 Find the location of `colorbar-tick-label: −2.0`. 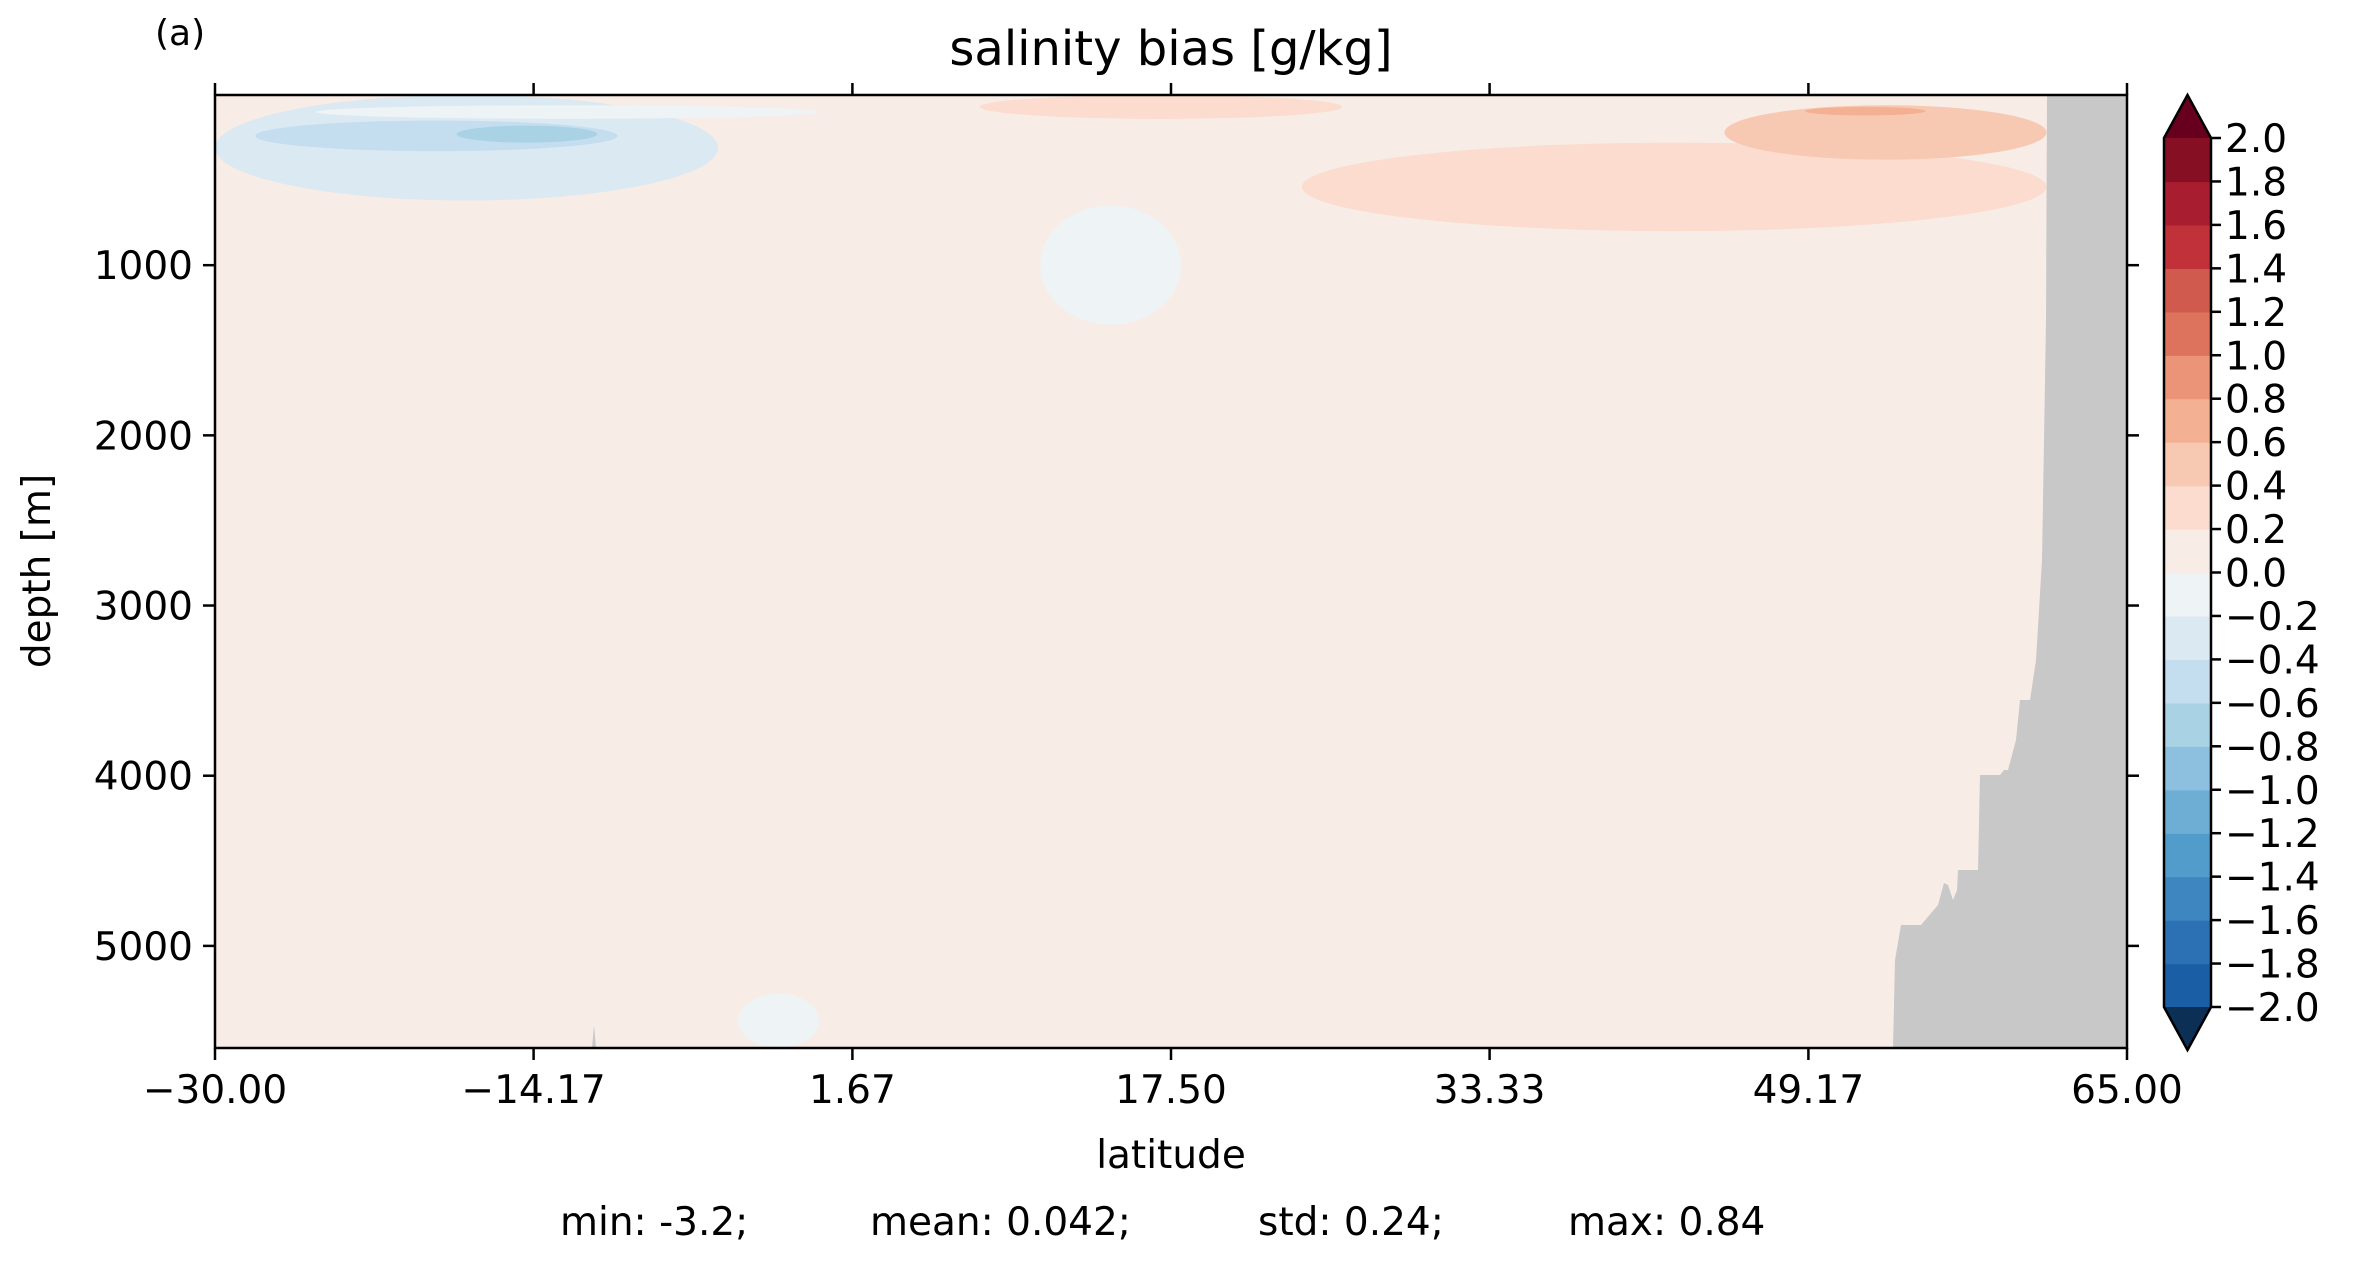

colorbar-tick-label: −2.0 is located at coordinates (2272, 1008).